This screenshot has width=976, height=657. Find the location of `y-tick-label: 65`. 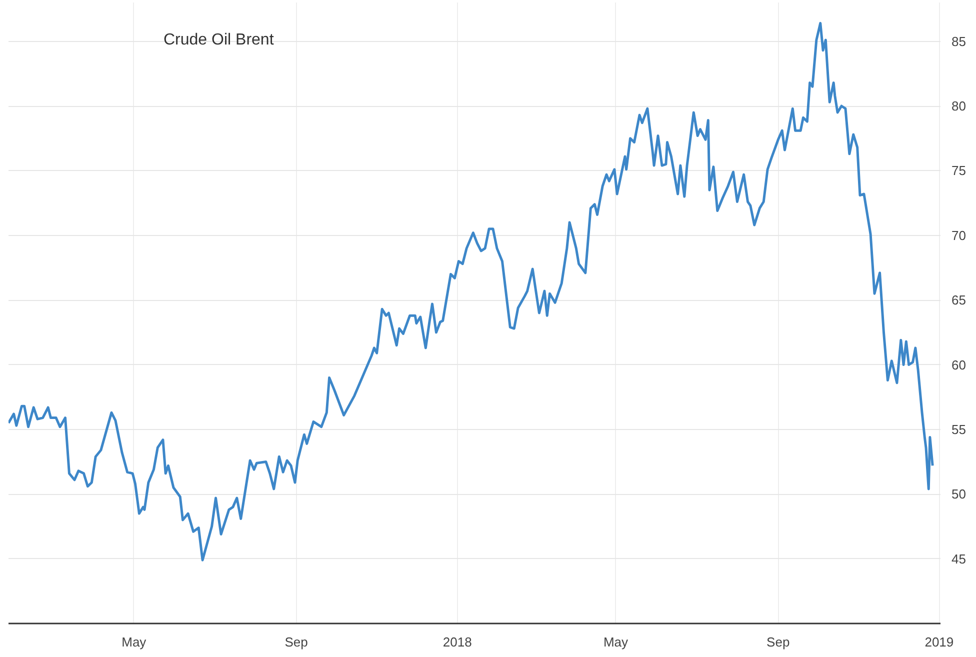

y-tick-label: 65 is located at coordinates (959, 300).